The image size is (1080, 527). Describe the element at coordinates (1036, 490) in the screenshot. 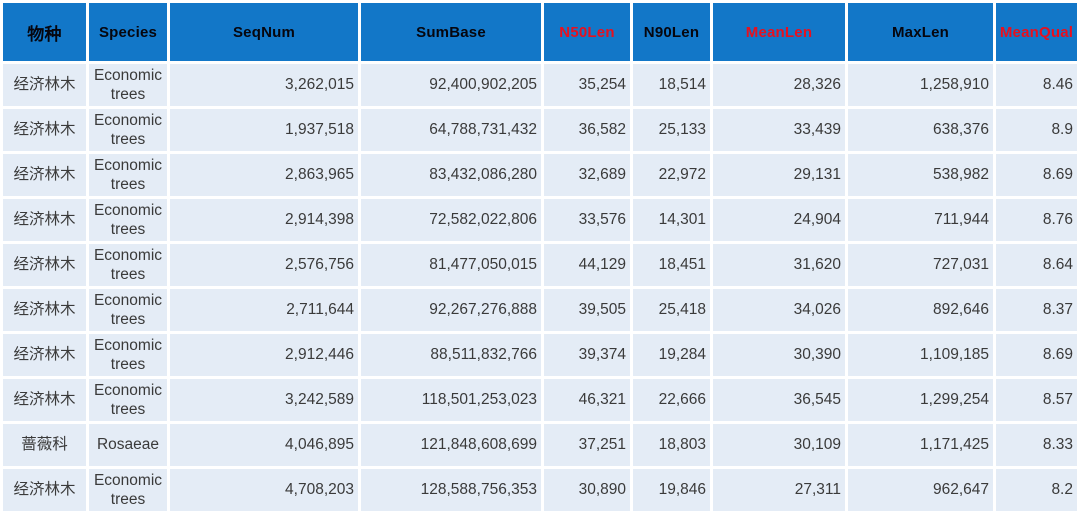

I see `cell-meanqual: 8.2` at that location.